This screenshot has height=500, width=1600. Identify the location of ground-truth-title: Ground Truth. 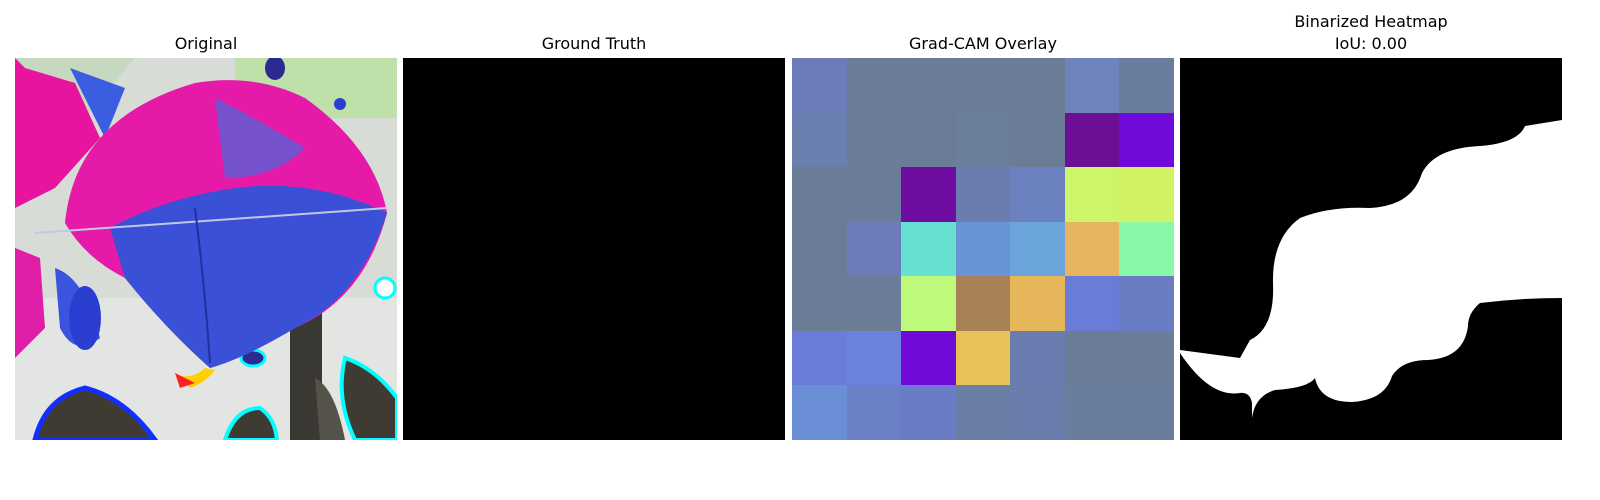
(594, 43).